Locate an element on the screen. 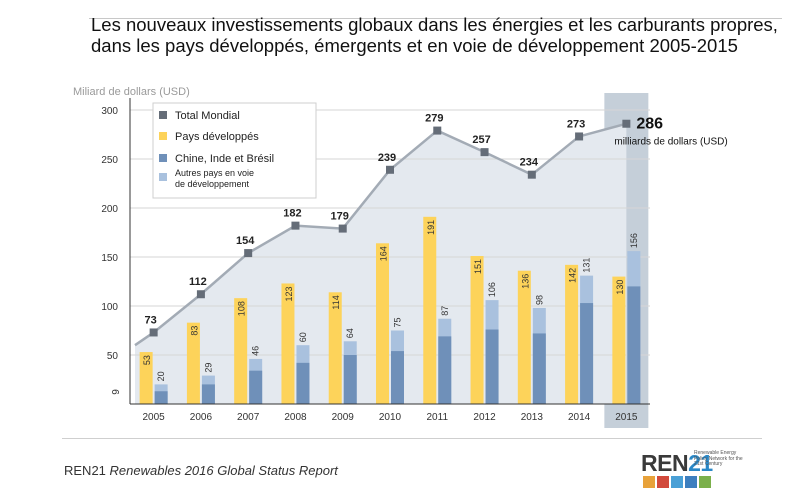 This screenshot has width=800, height=502. legend-label: Total Mondial is located at coordinates (207, 116).